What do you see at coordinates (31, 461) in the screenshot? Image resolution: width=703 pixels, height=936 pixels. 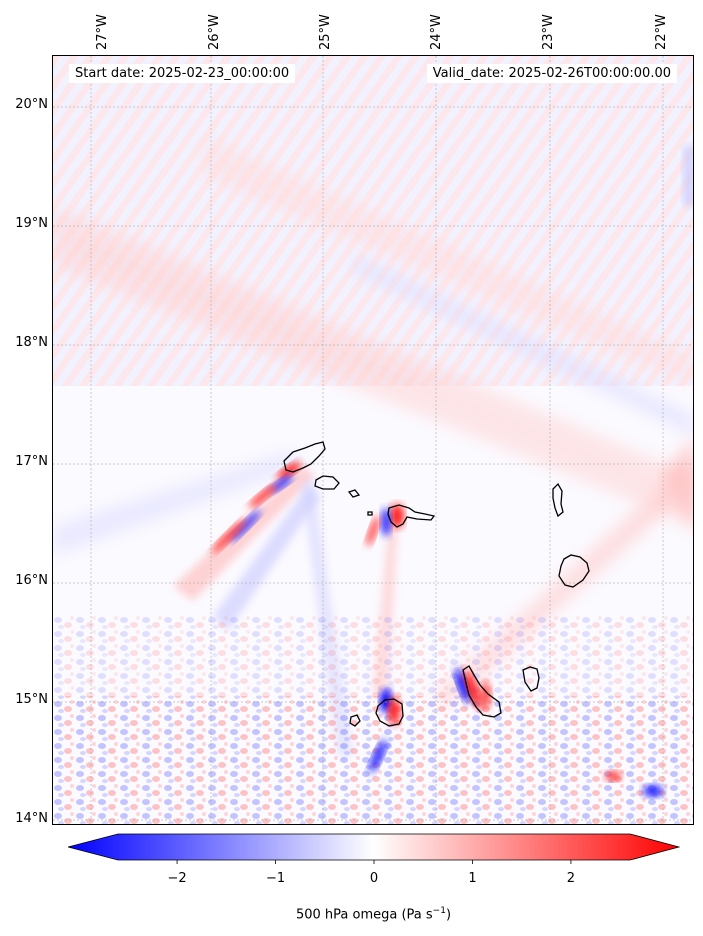 I see `lat-label: 17°N` at bounding box center [31, 461].